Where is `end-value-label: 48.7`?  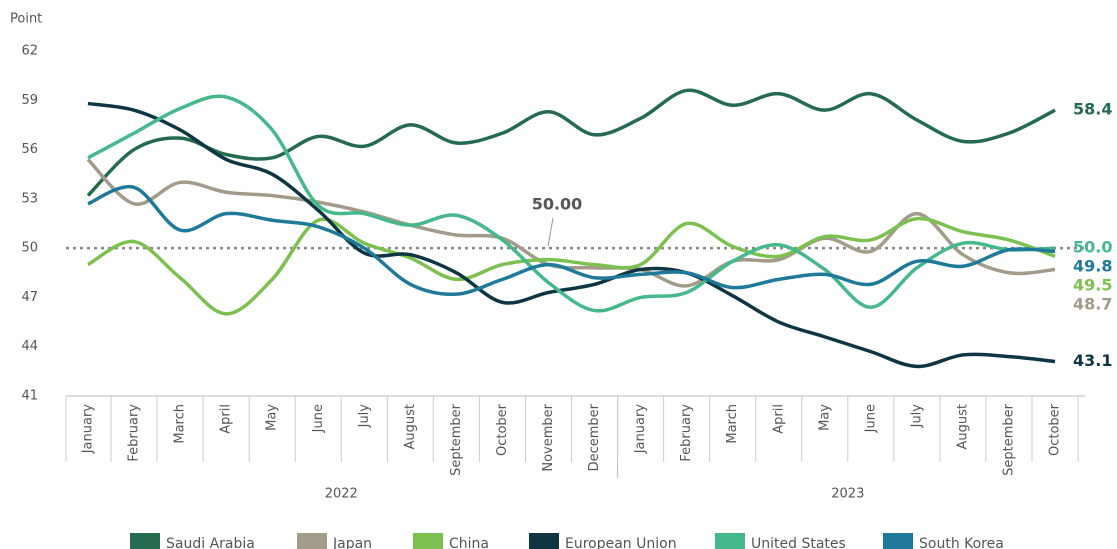
end-value-label: 48.7 is located at coordinates (1092, 304).